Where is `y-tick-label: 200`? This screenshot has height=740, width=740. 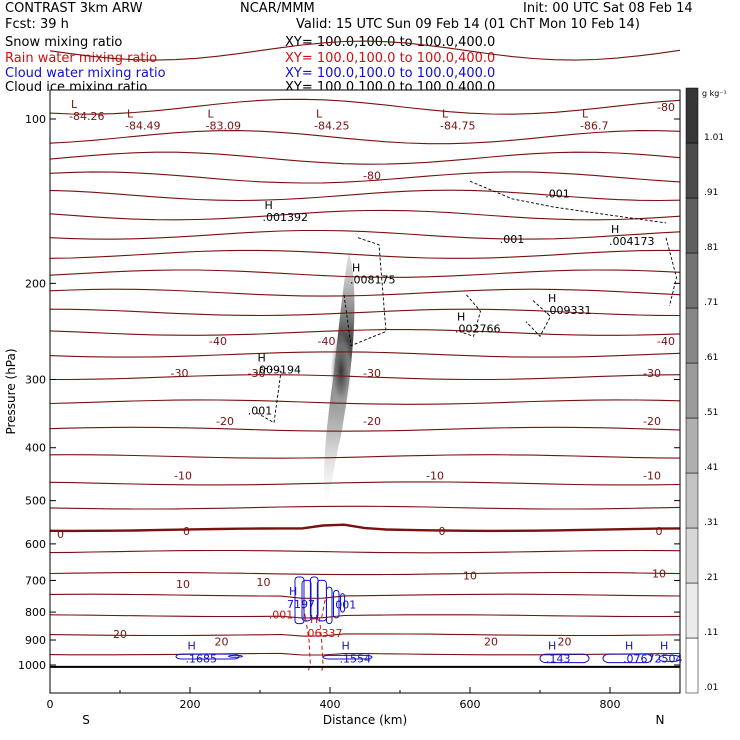
y-tick-label: 200 is located at coordinates (35, 283).